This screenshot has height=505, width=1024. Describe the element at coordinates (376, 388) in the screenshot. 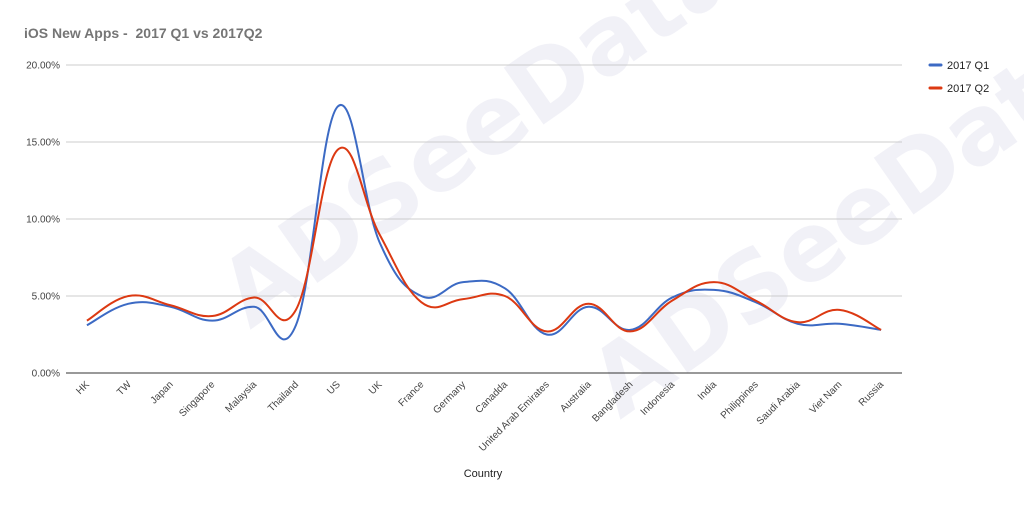

I see `x-tick-label: UK` at that location.